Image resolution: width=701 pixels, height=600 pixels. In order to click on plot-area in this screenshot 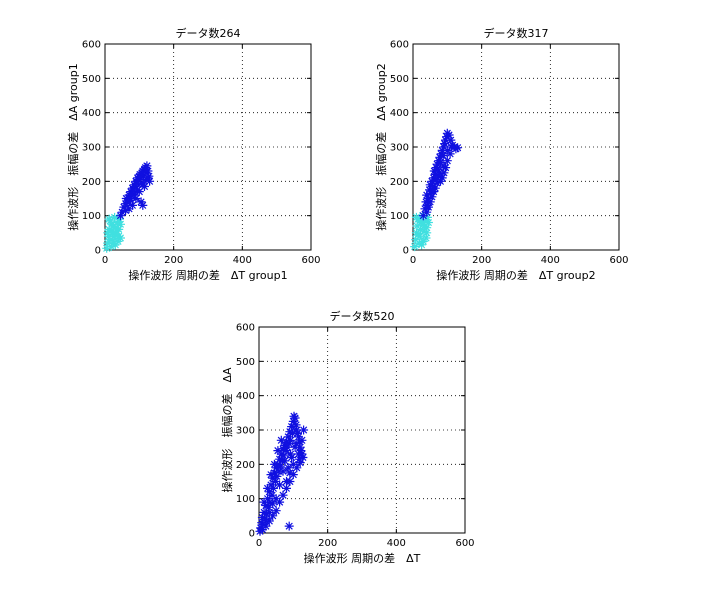, I will do `click(208, 147)`.